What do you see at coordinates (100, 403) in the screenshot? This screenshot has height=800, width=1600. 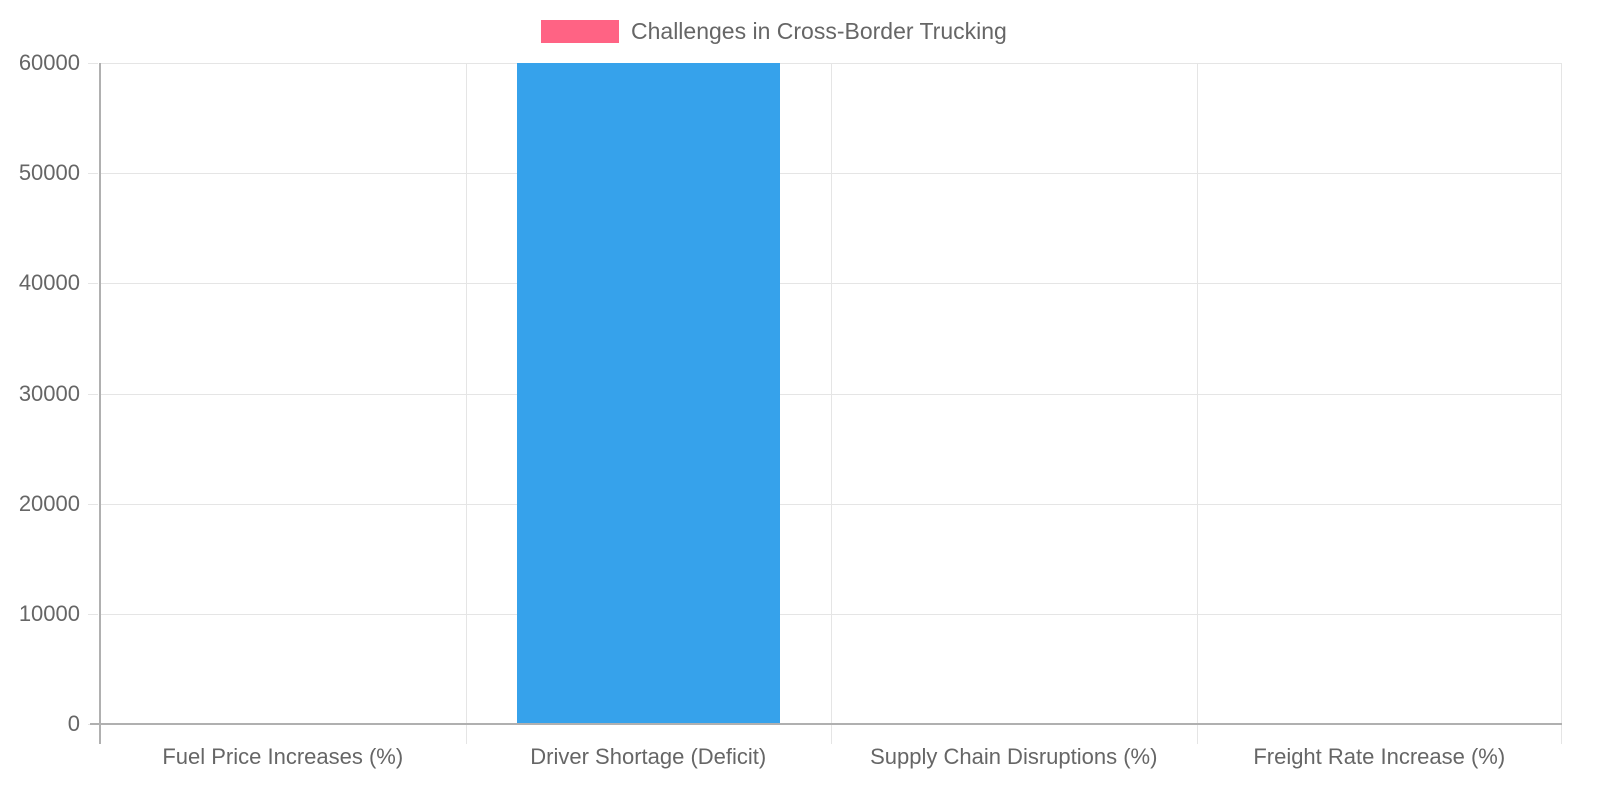 I see `y-axis-line` at bounding box center [100, 403].